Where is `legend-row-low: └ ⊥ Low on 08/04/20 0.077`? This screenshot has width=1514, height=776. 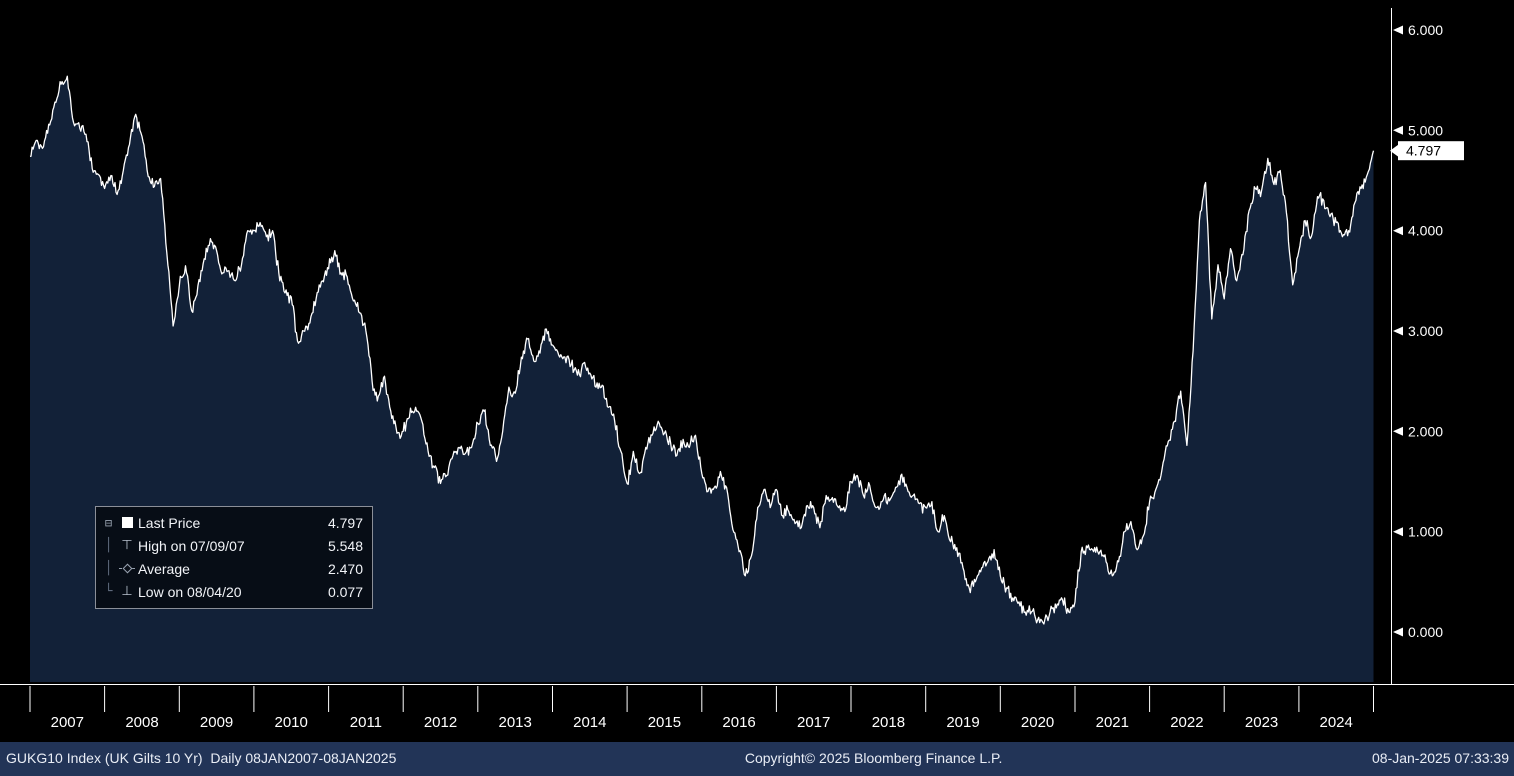
legend-row-low: └ ⊥ Low on 08/04/20 0.077 is located at coordinates (232, 591).